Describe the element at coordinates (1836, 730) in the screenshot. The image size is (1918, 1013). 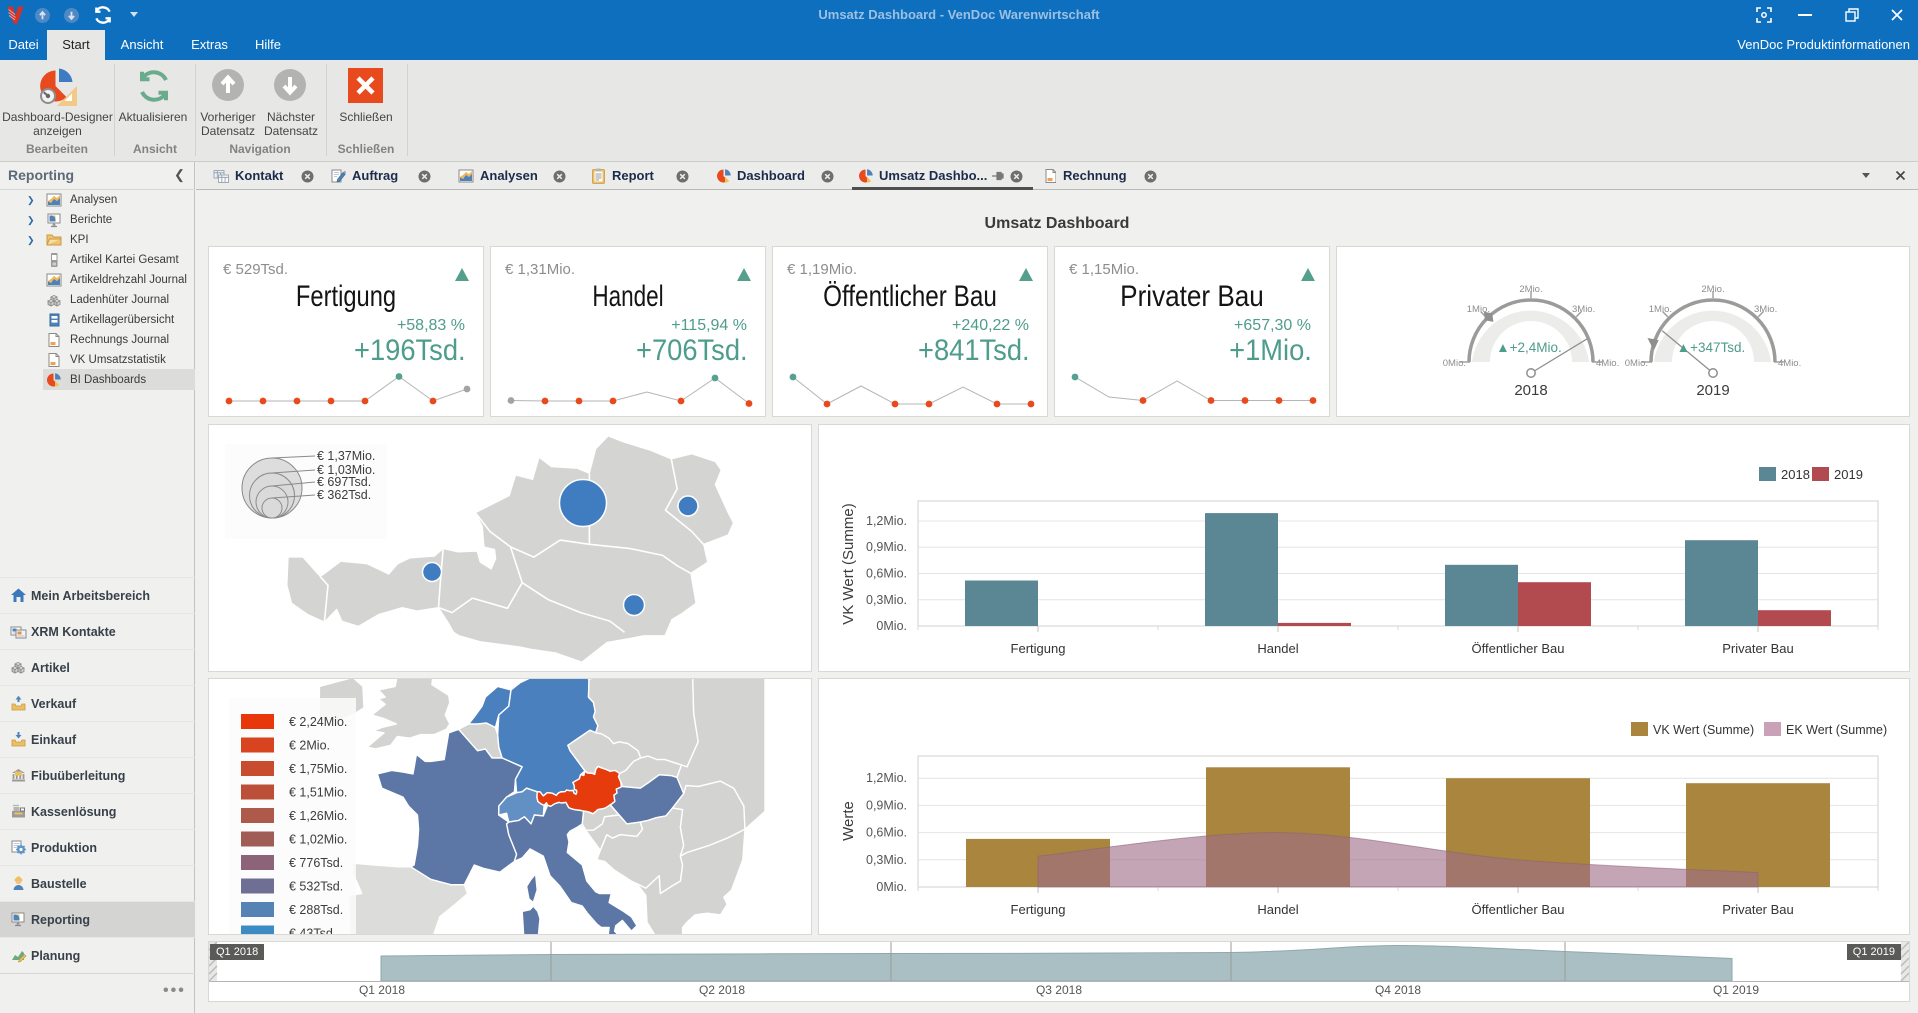
I see `svg-text: EK Wert (Summe)` at that location.